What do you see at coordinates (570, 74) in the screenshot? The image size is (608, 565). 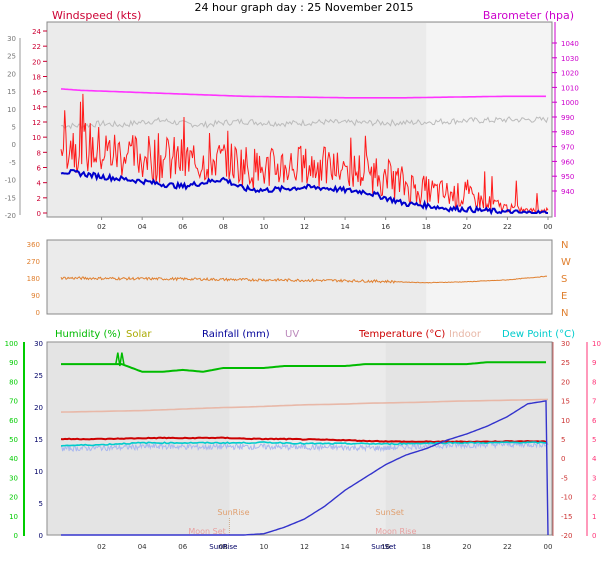 I see `baro-y-tick-label: 1020` at bounding box center [570, 74].